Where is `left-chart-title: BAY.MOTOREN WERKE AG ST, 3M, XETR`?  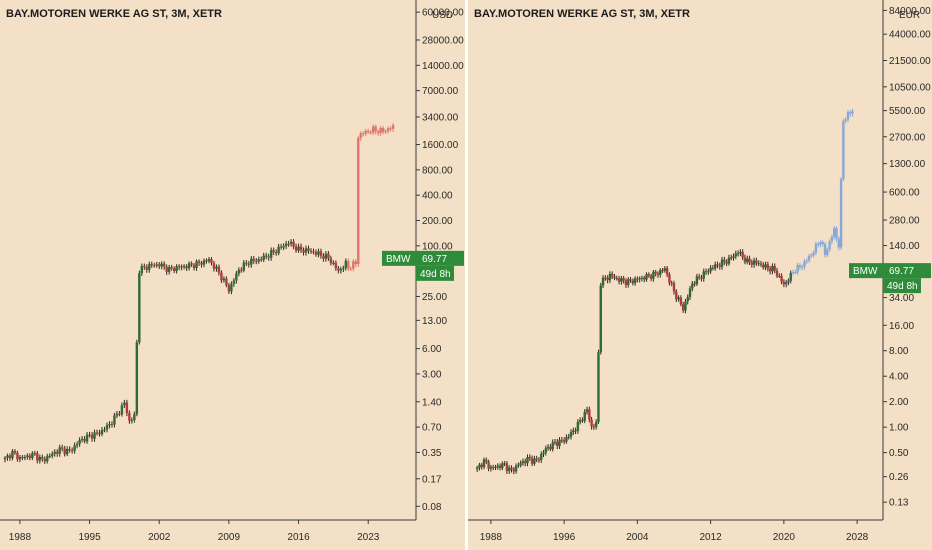
left-chart-title: BAY.MOTOREN WERKE AG ST, 3M, XETR is located at coordinates (114, 14).